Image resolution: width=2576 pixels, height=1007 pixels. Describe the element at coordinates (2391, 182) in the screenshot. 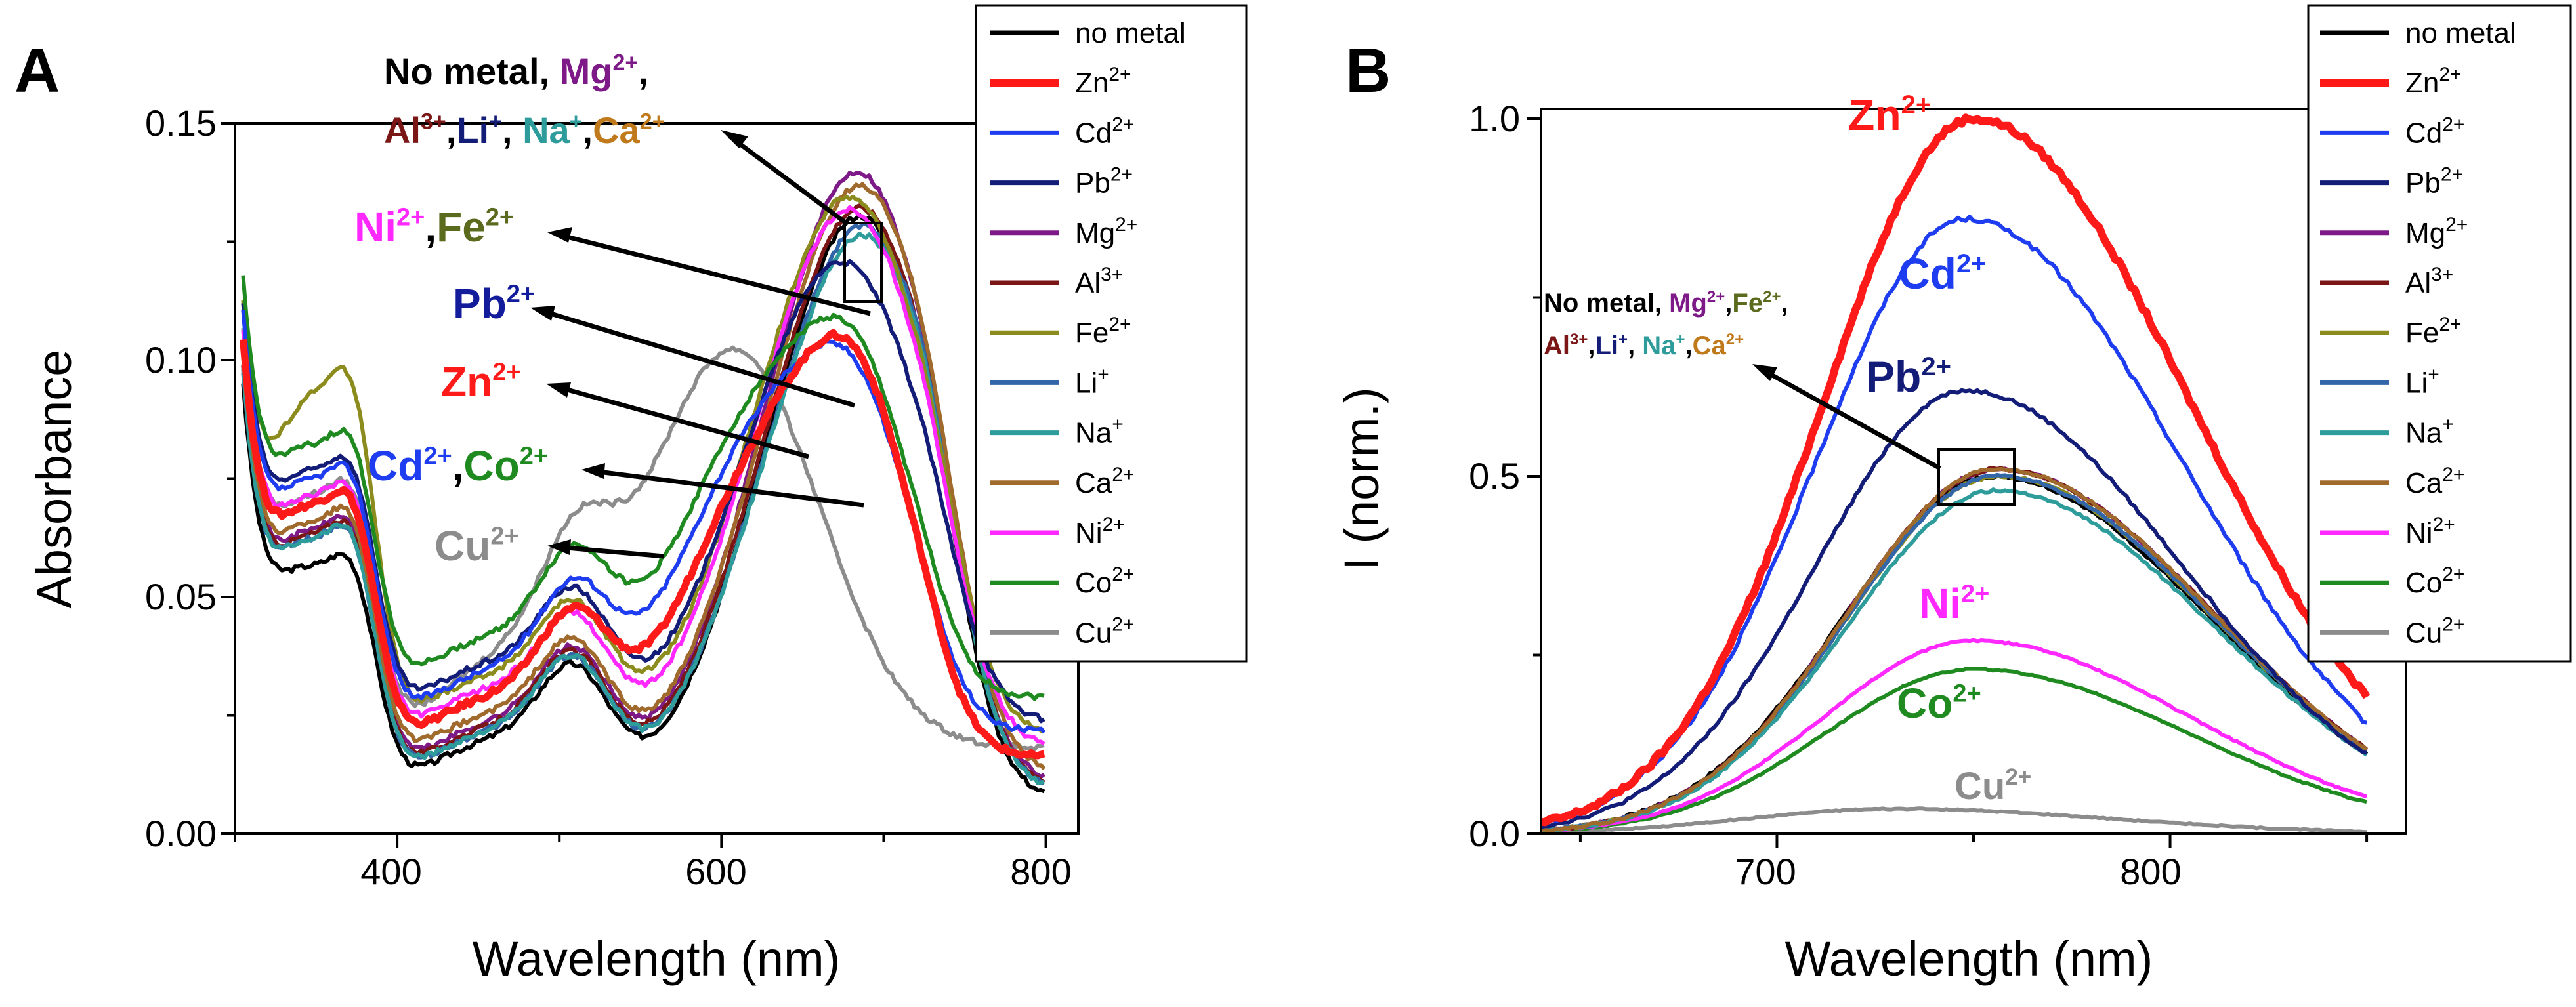

I see `legend-item: Pb2+` at that location.